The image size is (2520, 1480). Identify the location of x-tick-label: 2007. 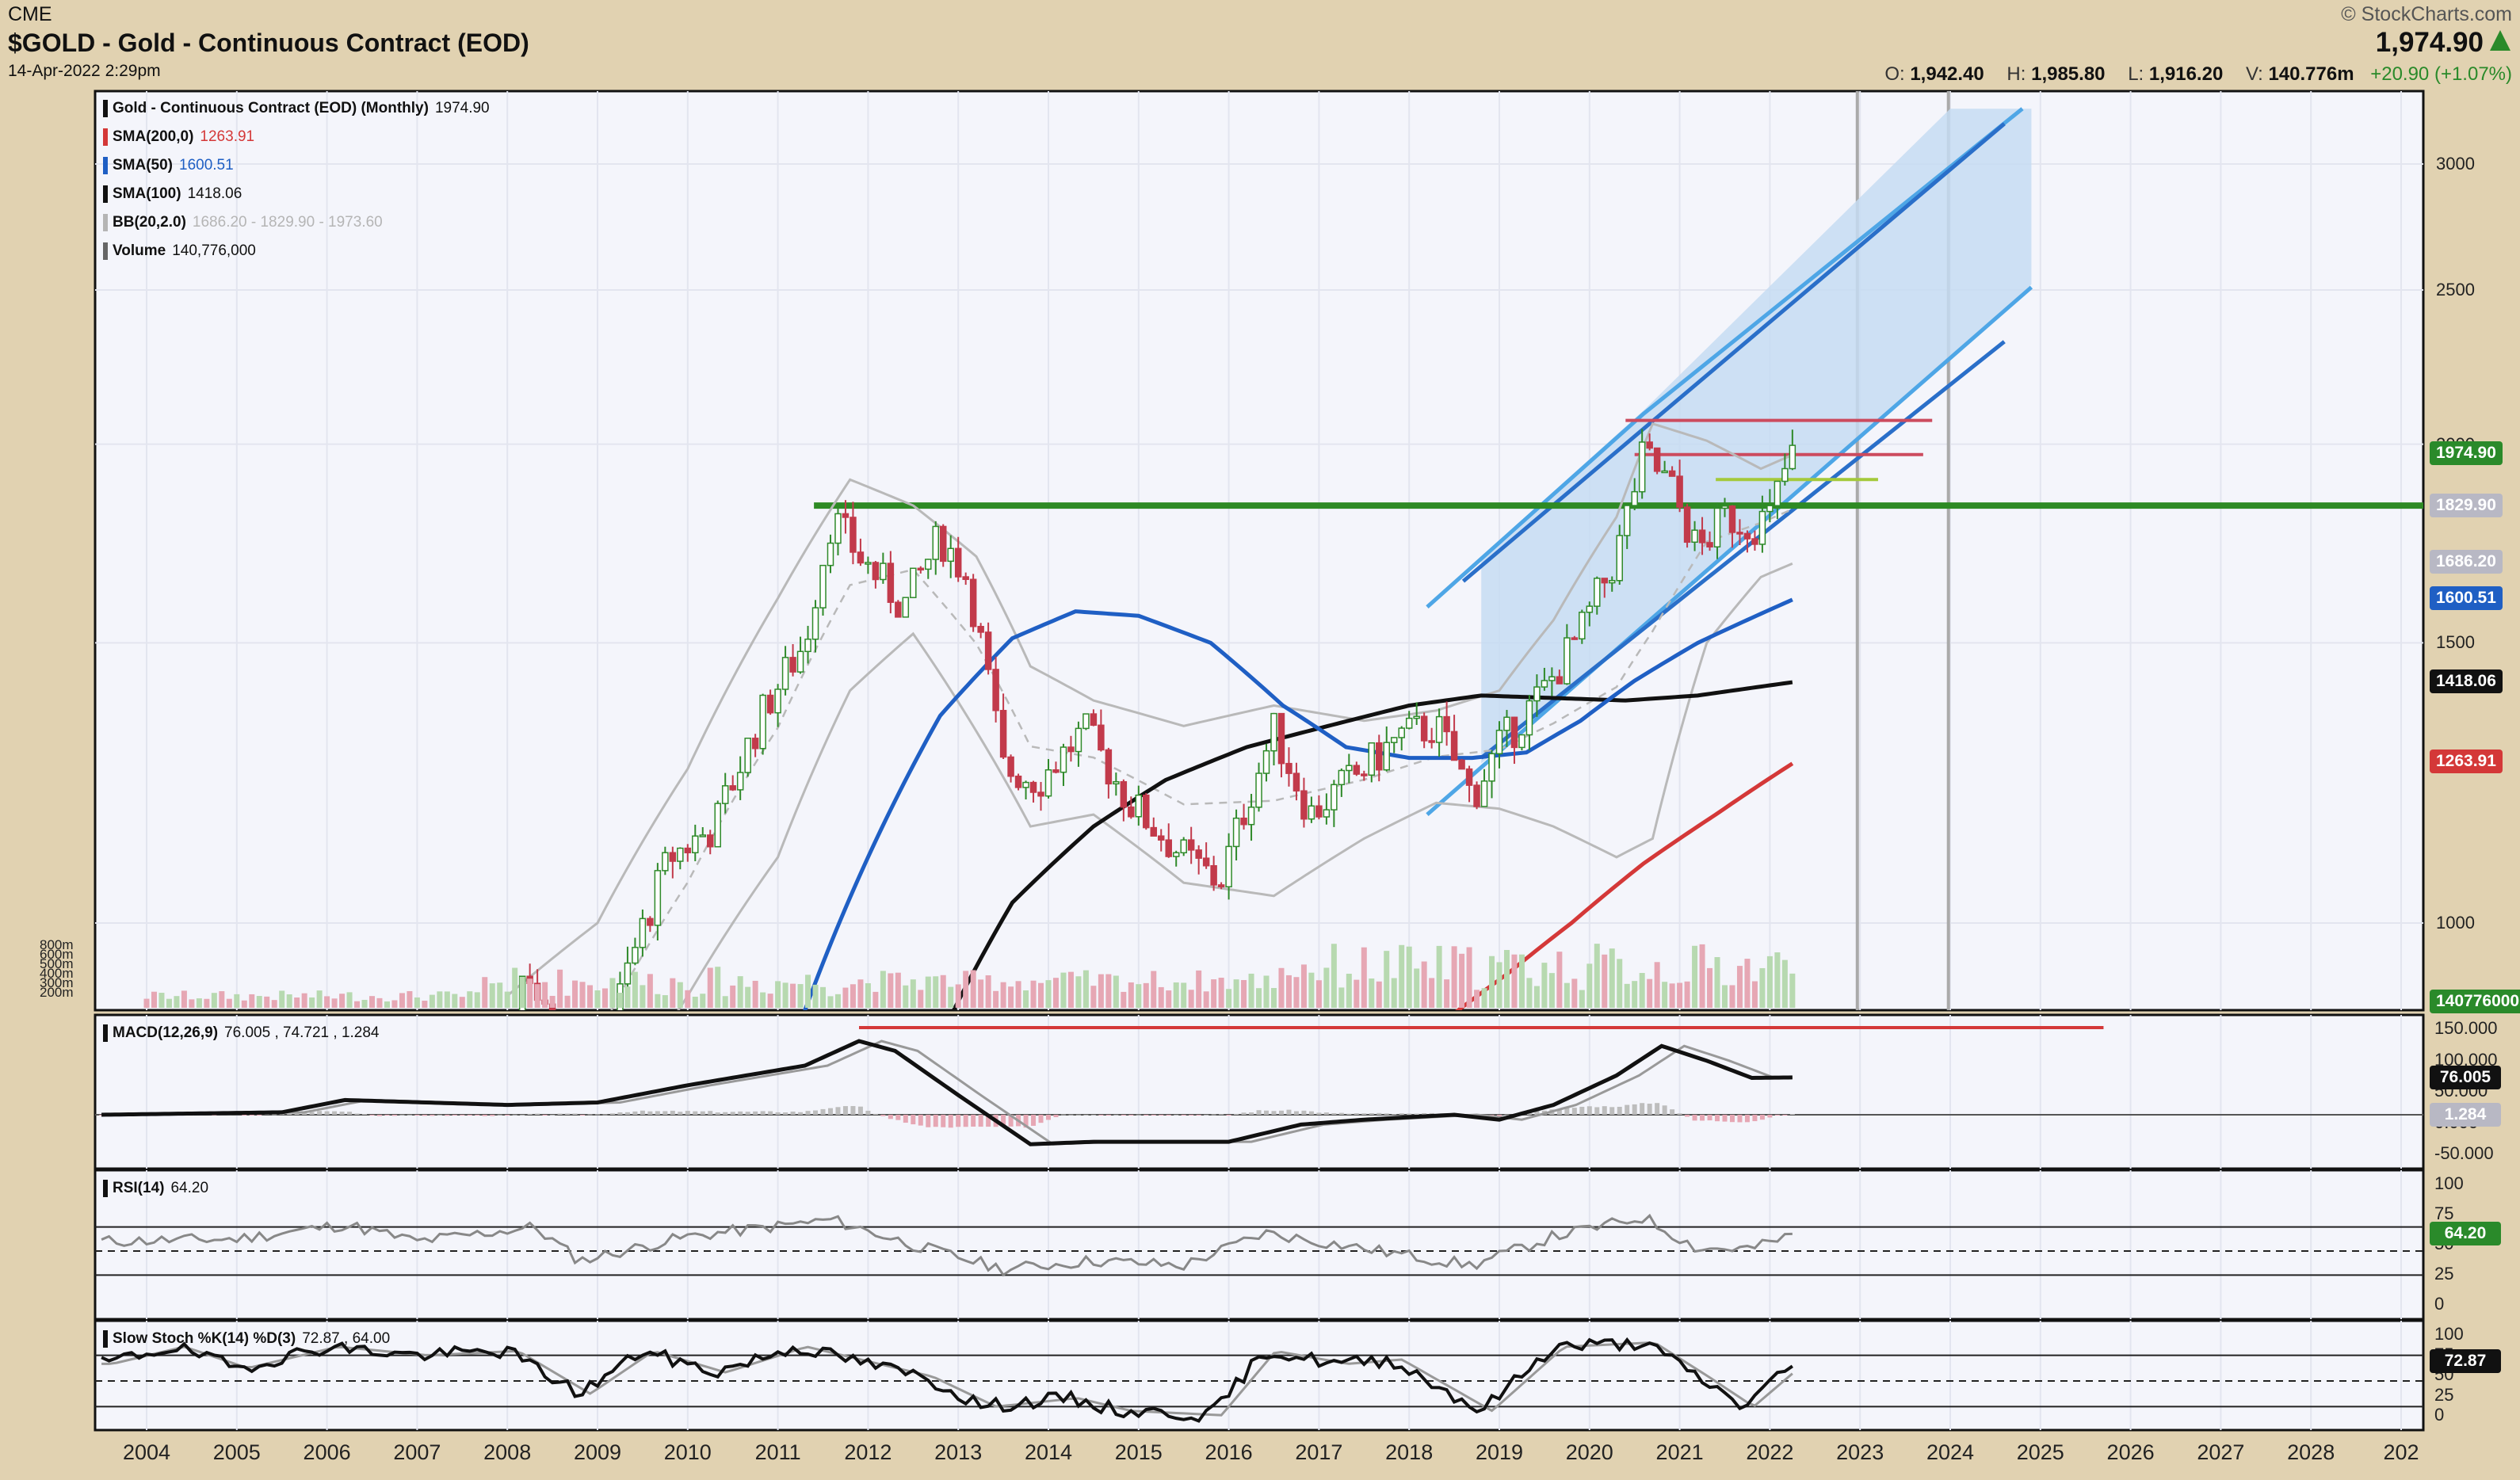
(417, 1452).